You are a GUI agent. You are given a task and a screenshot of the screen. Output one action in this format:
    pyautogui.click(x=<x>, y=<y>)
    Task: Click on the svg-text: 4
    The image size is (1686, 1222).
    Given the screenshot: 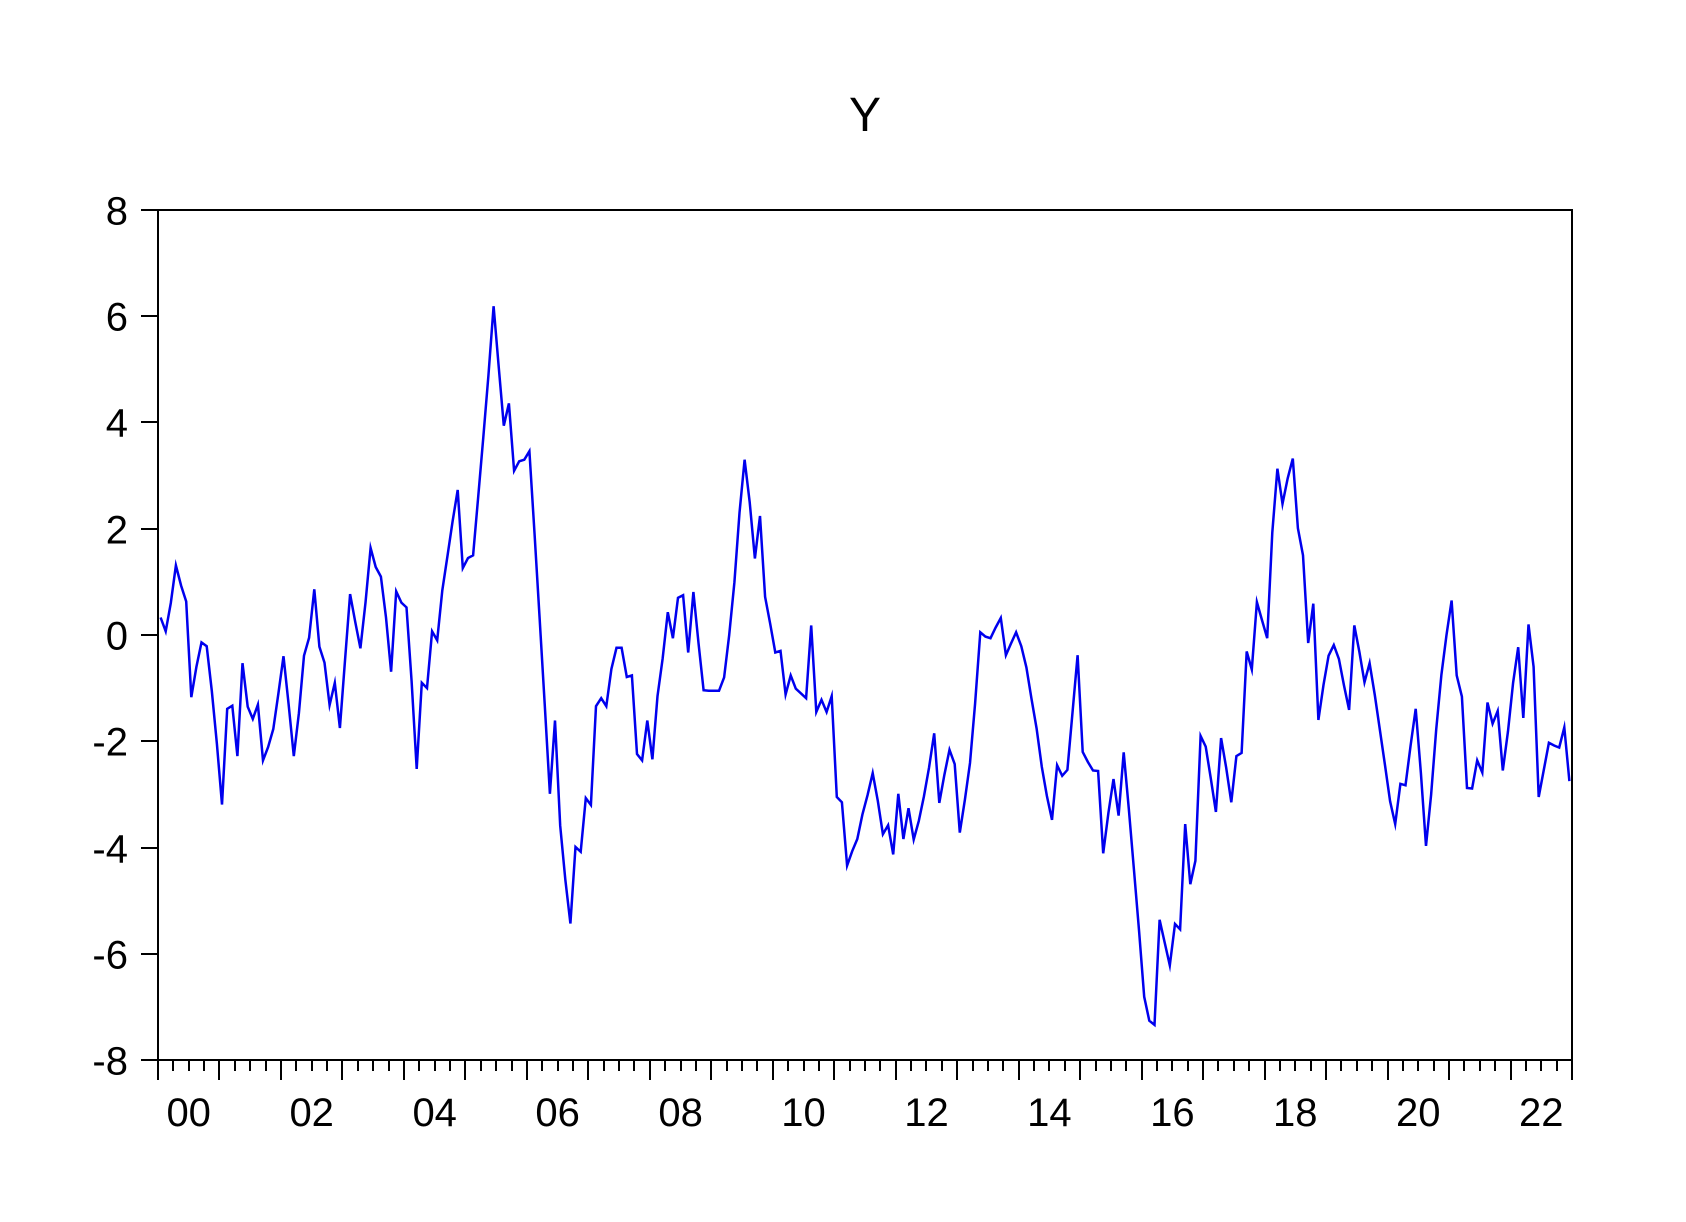 What is the action you would take?
    pyautogui.click(x=117, y=423)
    